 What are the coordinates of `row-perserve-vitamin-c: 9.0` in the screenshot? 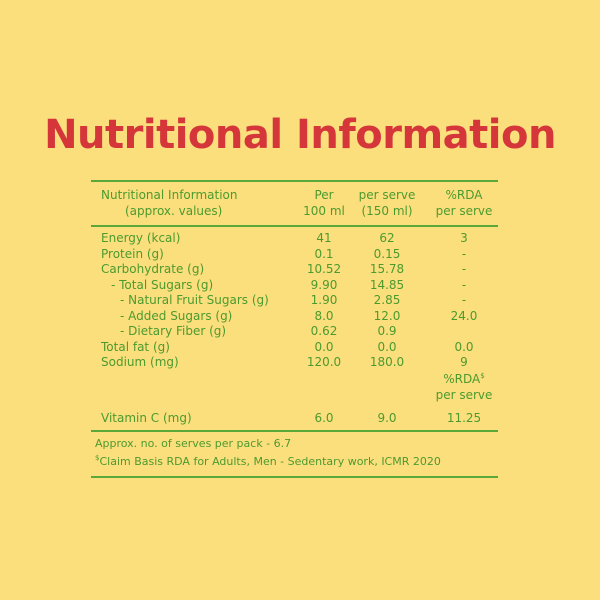 It's located at (387, 418).